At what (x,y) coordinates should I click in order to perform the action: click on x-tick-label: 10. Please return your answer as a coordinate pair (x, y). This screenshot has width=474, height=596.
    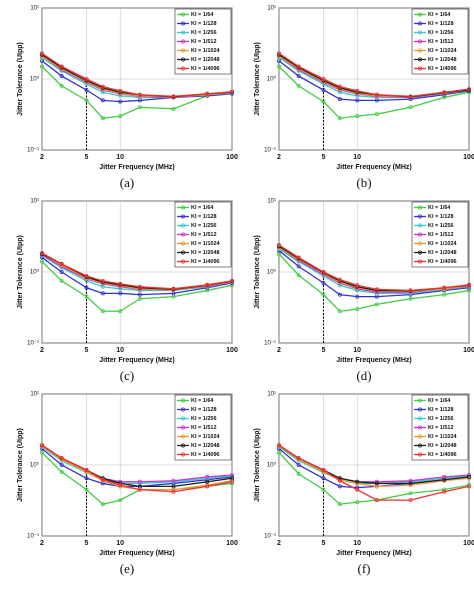
    Looking at the image, I should click on (120, 157).